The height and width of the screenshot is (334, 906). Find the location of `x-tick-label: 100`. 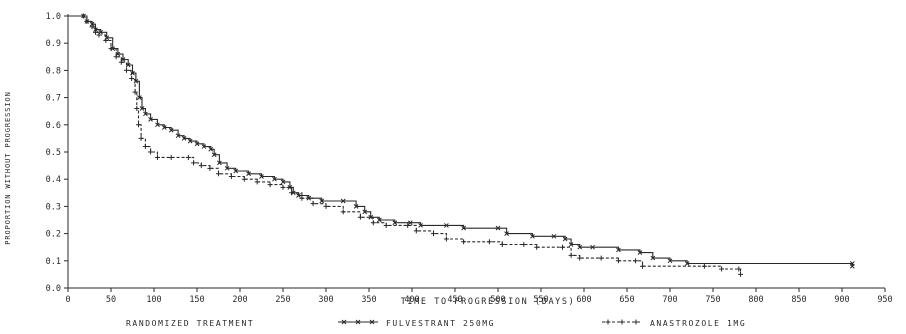

x-tick-label: 100 is located at coordinates (153, 300).